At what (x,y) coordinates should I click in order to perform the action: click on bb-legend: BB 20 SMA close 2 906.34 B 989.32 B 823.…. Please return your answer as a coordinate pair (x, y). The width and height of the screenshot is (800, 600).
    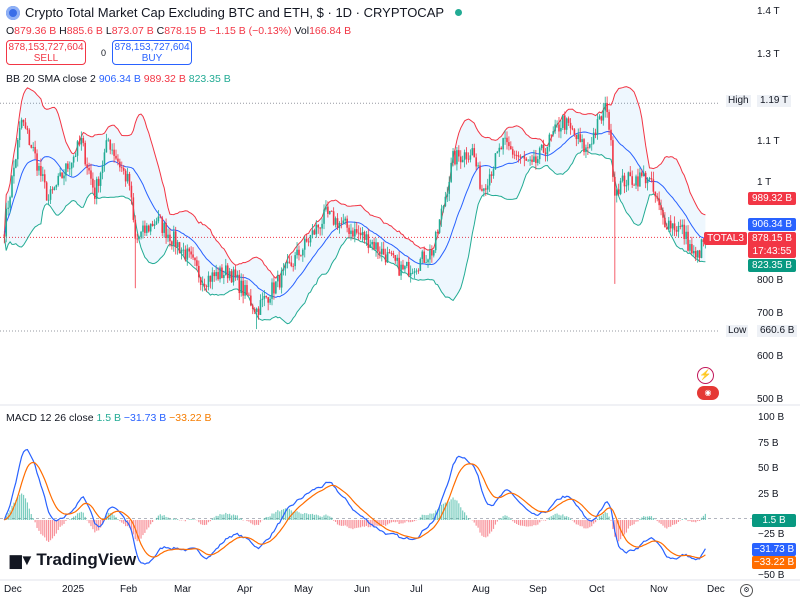
    Looking at the image, I should click on (118, 79).